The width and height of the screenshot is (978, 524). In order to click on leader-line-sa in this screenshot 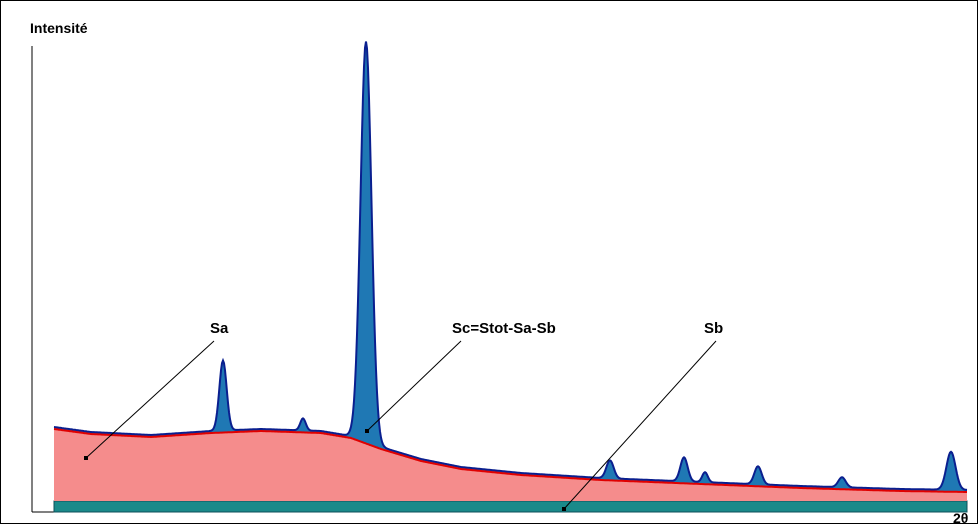, I will do `click(150, 399)`.